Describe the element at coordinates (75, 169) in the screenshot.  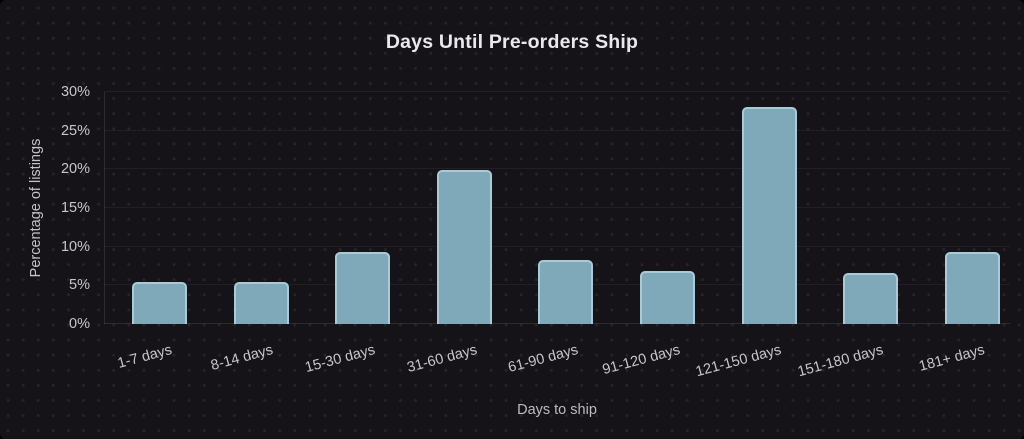
I see `y-tick-label: 20%` at that location.